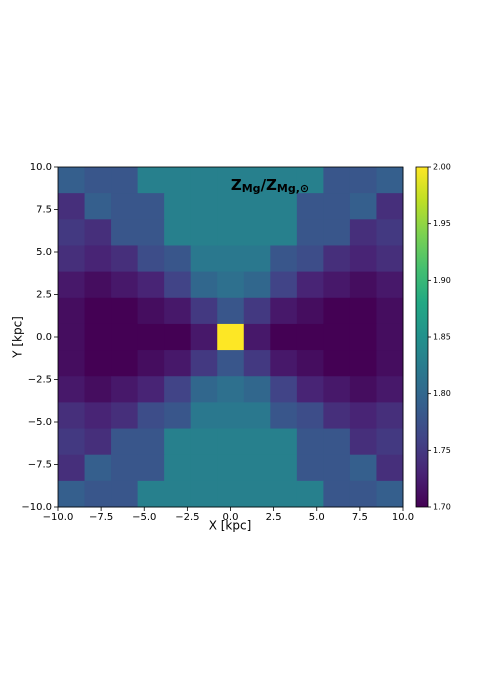 Image resolution: width=485 pixels, height=676 pixels. Describe the element at coordinates (422, 337) in the screenshot. I see `colorbar` at that location.